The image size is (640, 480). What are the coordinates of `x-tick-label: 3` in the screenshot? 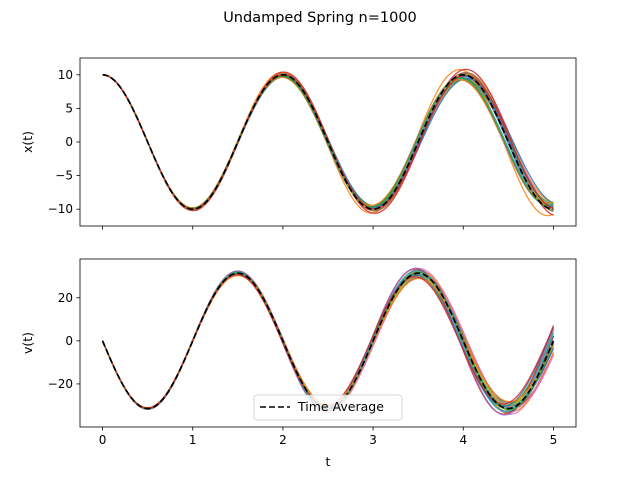 It's located at (373, 440).